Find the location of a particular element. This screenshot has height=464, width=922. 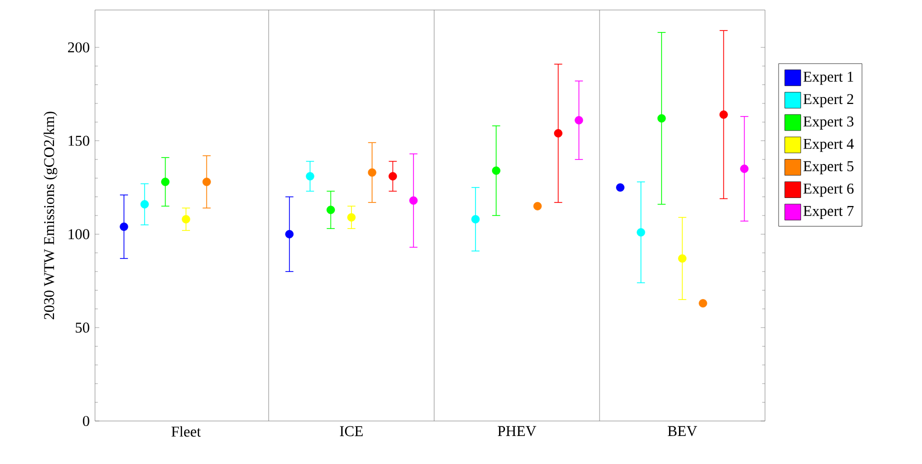

x-tick-label: Fleet is located at coordinates (186, 431).